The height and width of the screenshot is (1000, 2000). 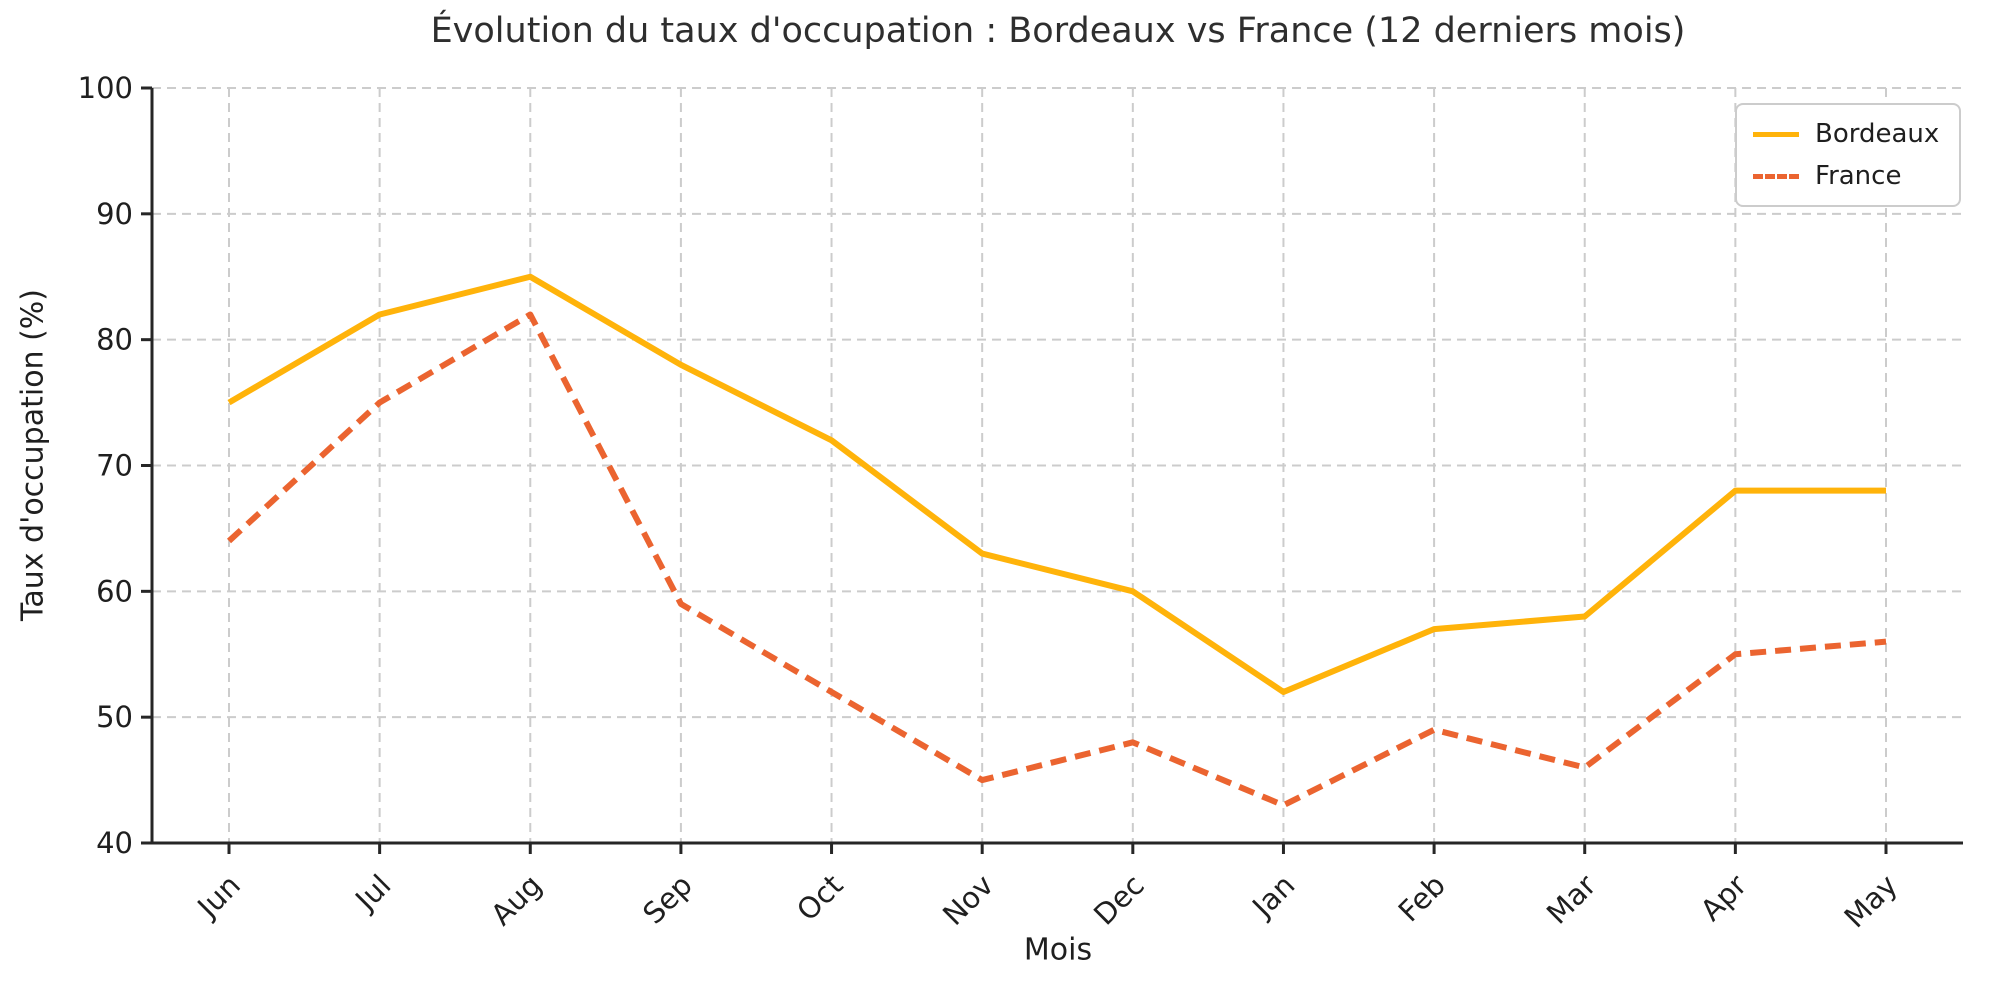 What do you see at coordinates (820, 898) in the screenshot?
I see `x-tick-label: Oct` at bounding box center [820, 898].